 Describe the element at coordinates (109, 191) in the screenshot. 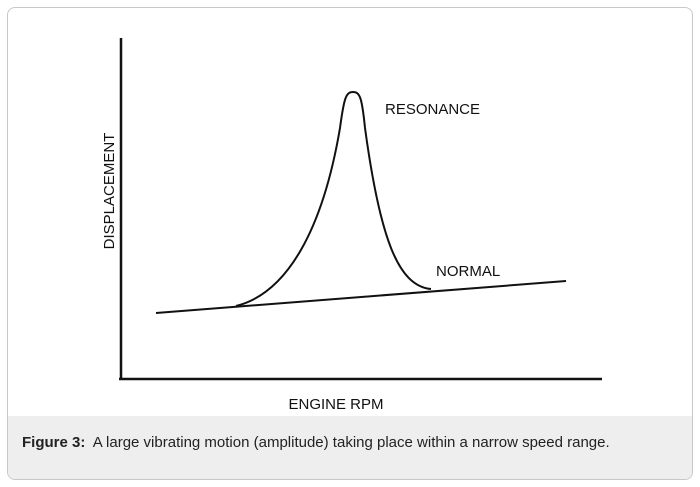

I see `y-axis-label: DISPLACEMENT` at that location.